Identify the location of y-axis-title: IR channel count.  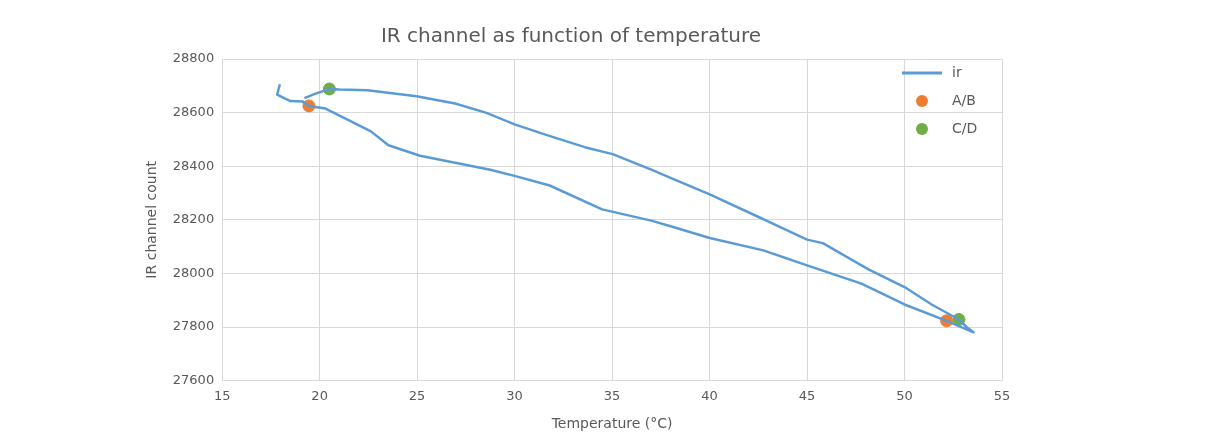
(151, 219).